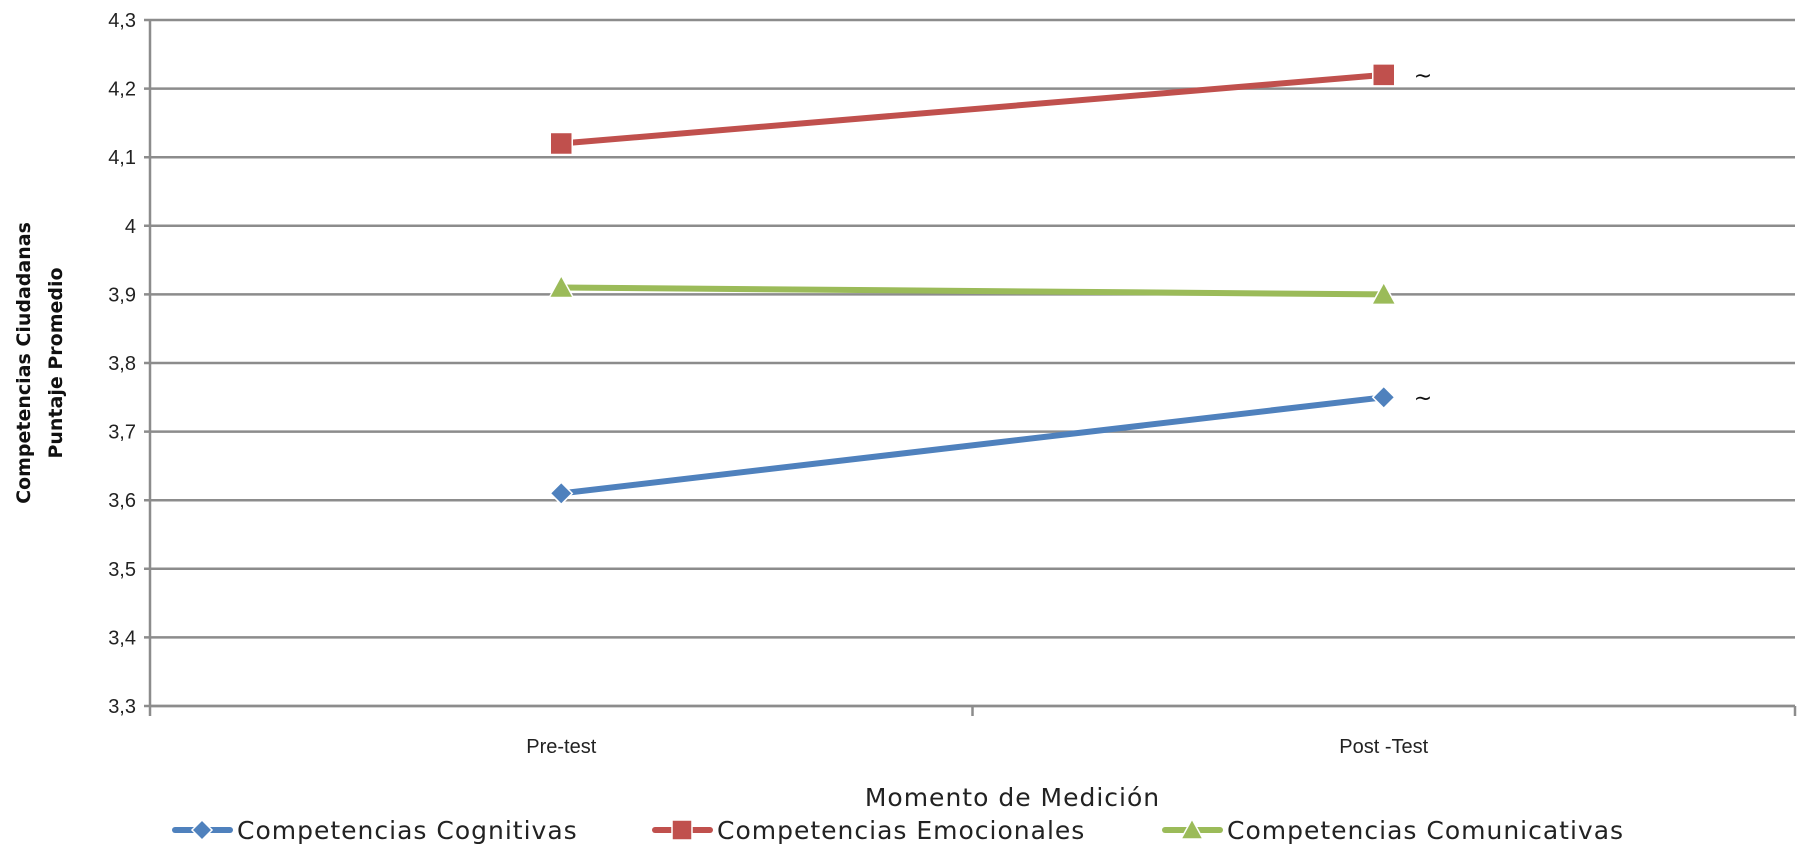 Image resolution: width=1802 pixels, height=847 pixels. I want to click on y-tick-label: 3,4, so click(122, 638).